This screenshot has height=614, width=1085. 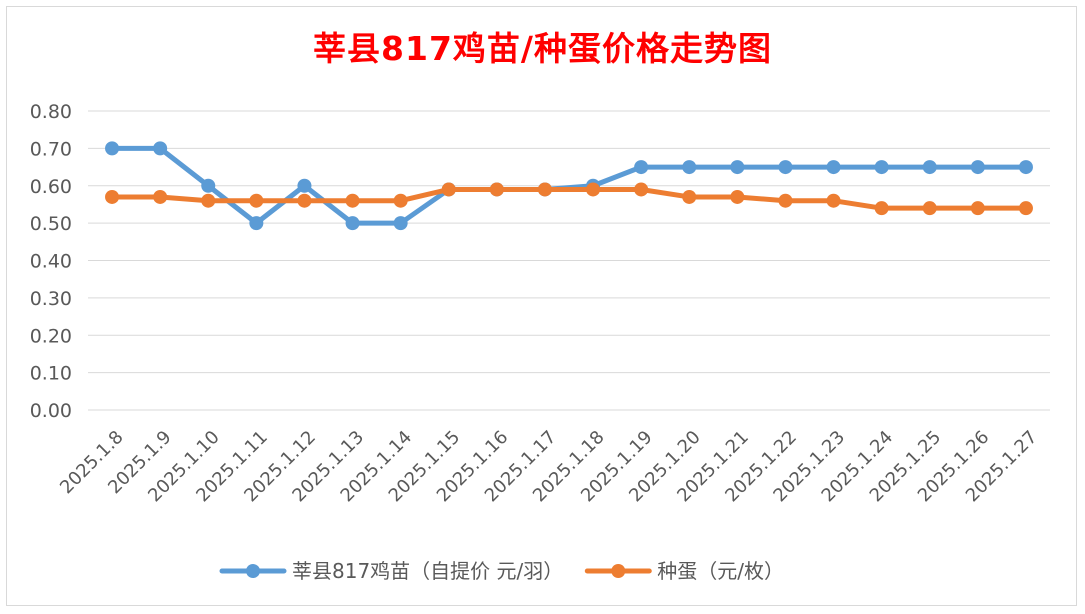 I want to click on chart-title: 莘县817鸡苗/种蛋价格走势图, so click(x=542, y=48).